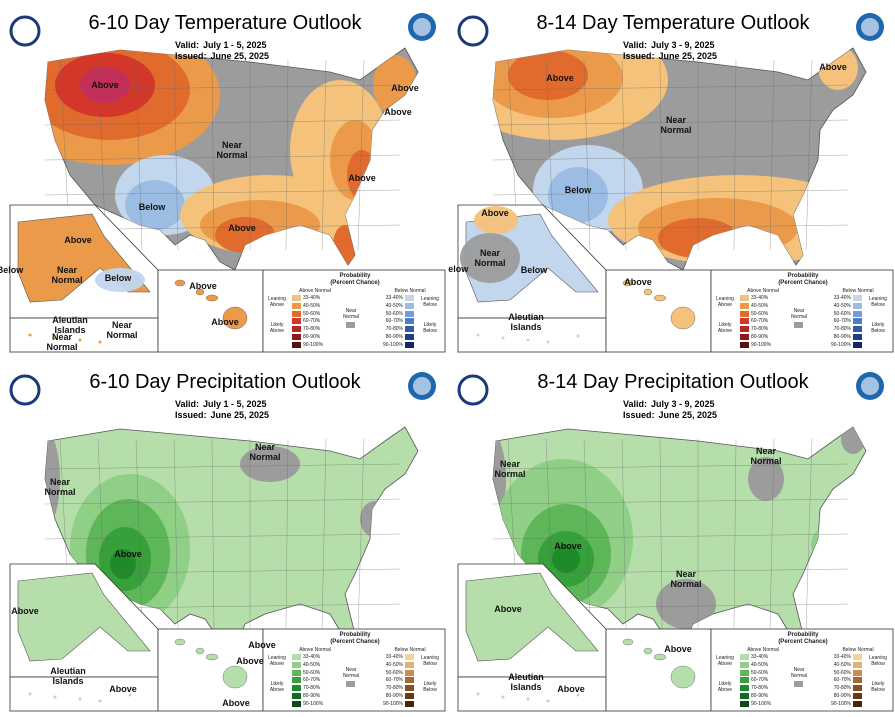 Image resolution: width=895 pixels, height=717 pixels. I want to click on valid-label: Valid:, so click(187, 404).